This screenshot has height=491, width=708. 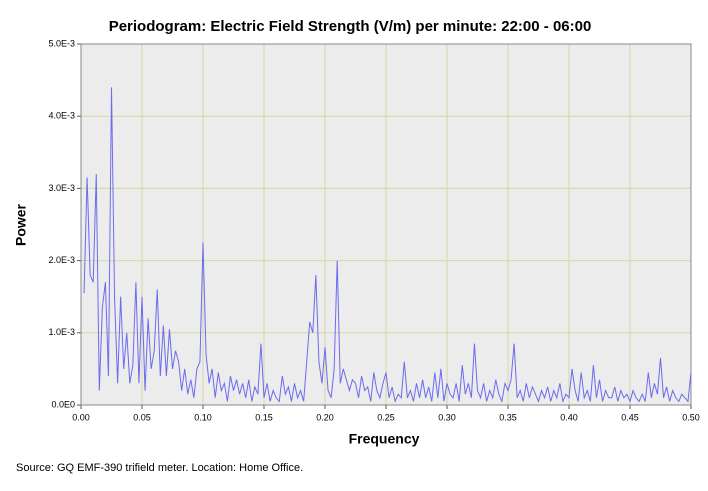 What do you see at coordinates (386, 417) in the screenshot?
I see `x-tick-label: 0.25` at bounding box center [386, 417].